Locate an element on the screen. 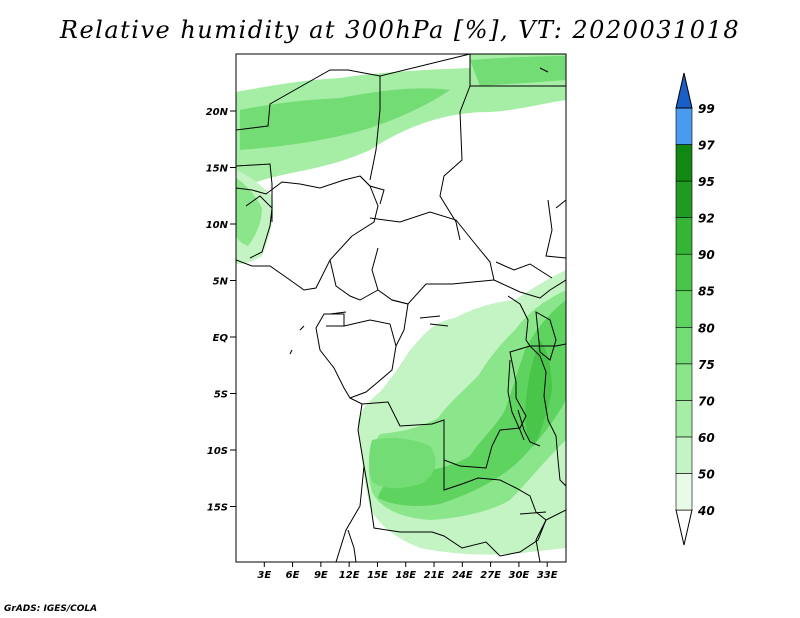 Image resolution: width=800 pixels, height=618 pixels. x-tick-label: 15E is located at coordinates (377, 575).